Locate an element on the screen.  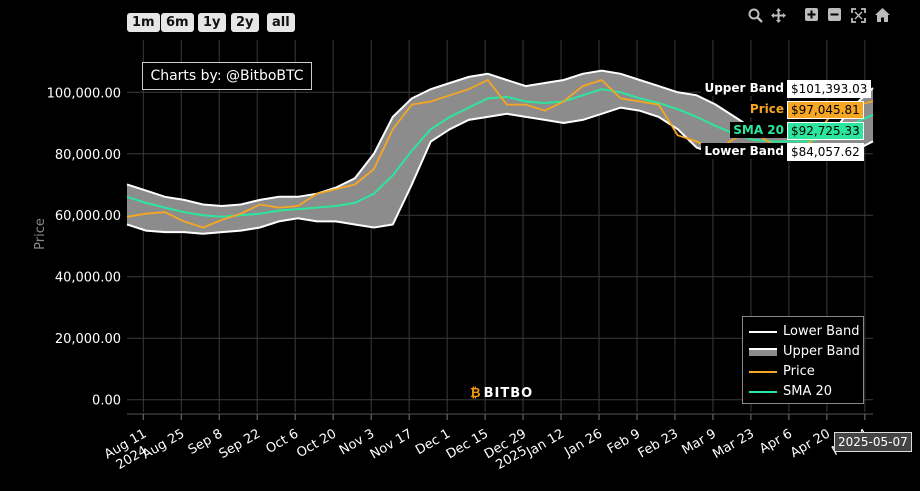
x-tick-label: Apr 20 is located at coordinates (810, 443).